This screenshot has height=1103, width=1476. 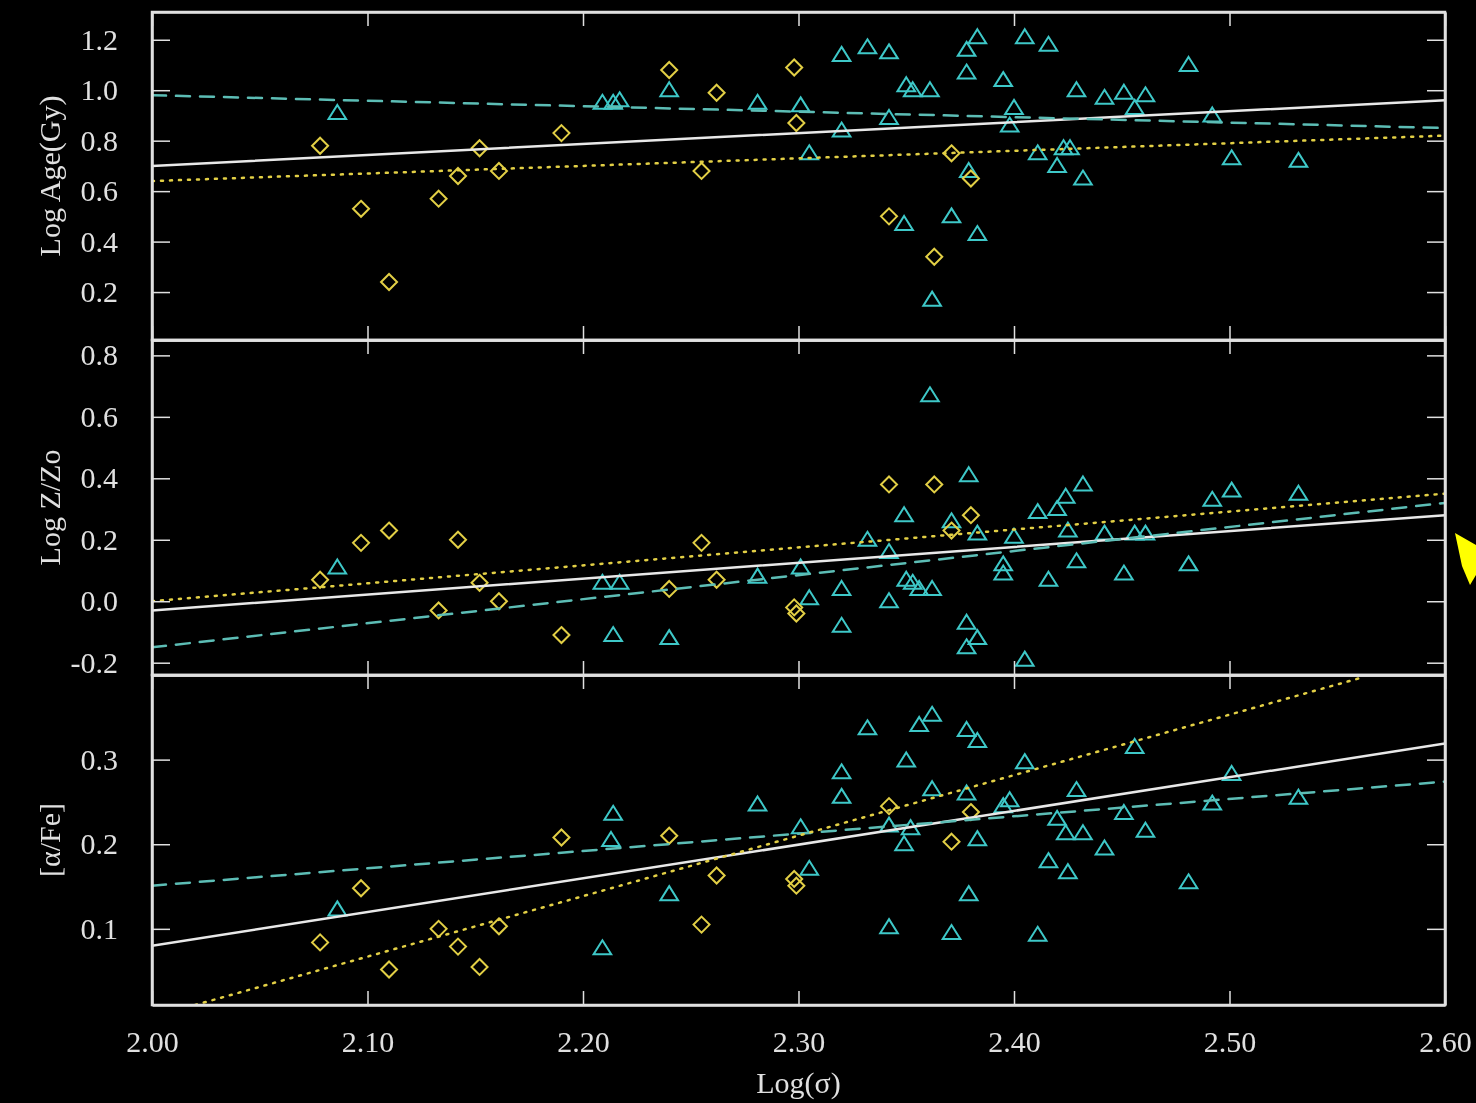 What do you see at coordinates (99, 39) in the screenshot?
I see `y-tick-label: 1.2` at bounding box center [99, 39].